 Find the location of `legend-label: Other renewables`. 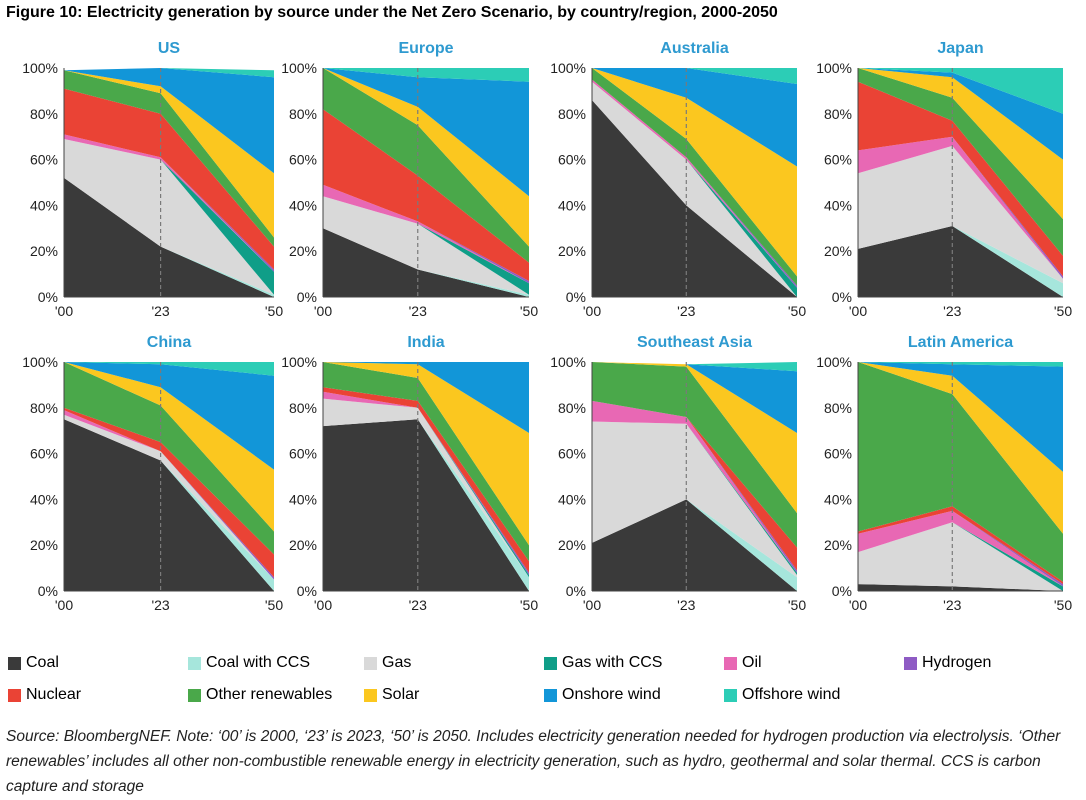

legend-label: Other renewables is located at coordinates (269, 694).